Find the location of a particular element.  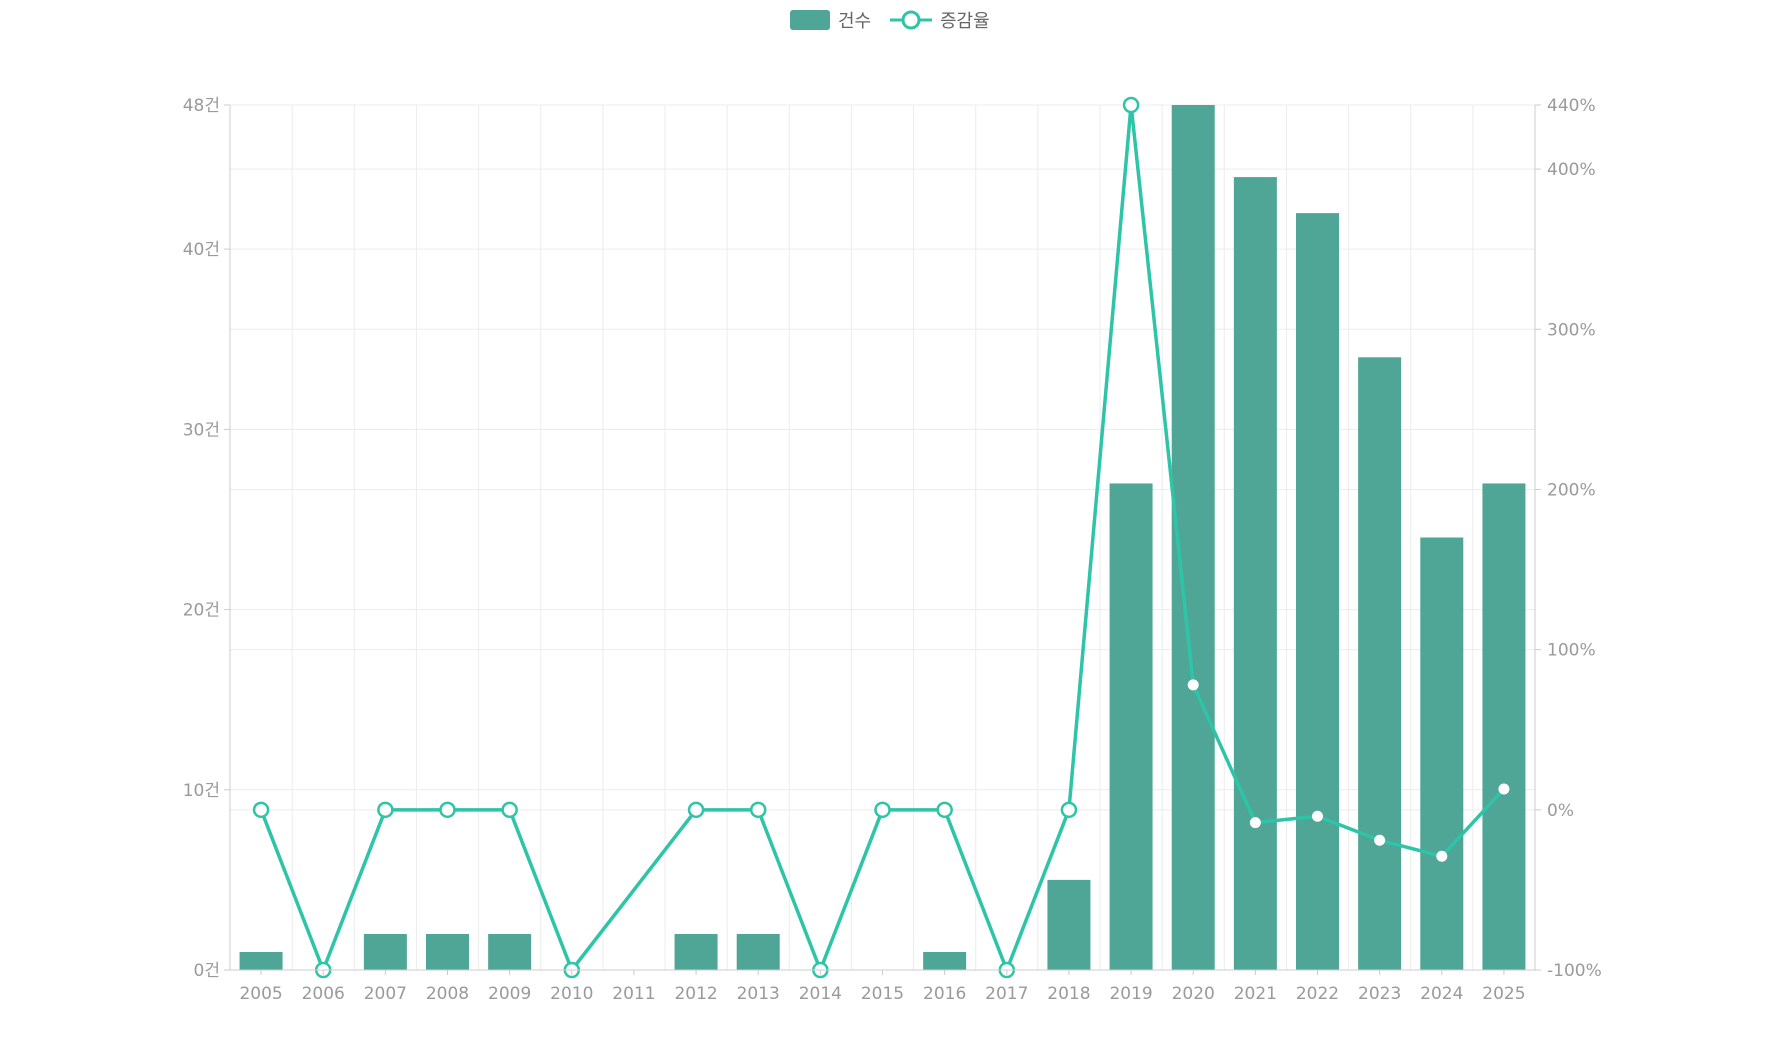

rate-point-2020 is located at coordinates (1193, 685).